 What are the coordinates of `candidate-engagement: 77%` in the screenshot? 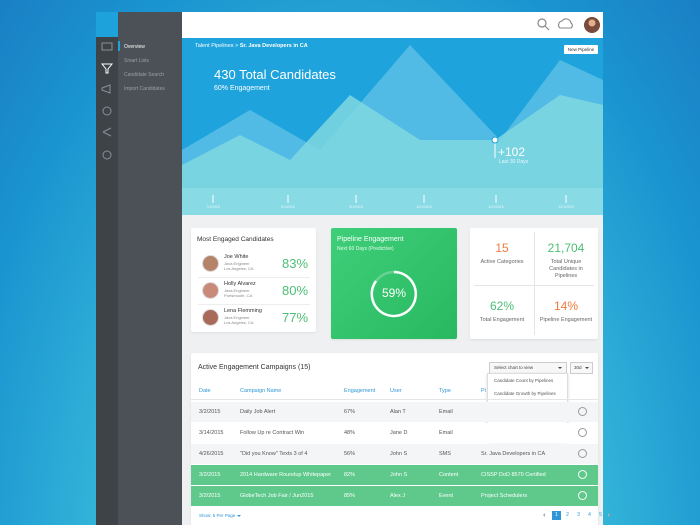 It's located at (295, 317).